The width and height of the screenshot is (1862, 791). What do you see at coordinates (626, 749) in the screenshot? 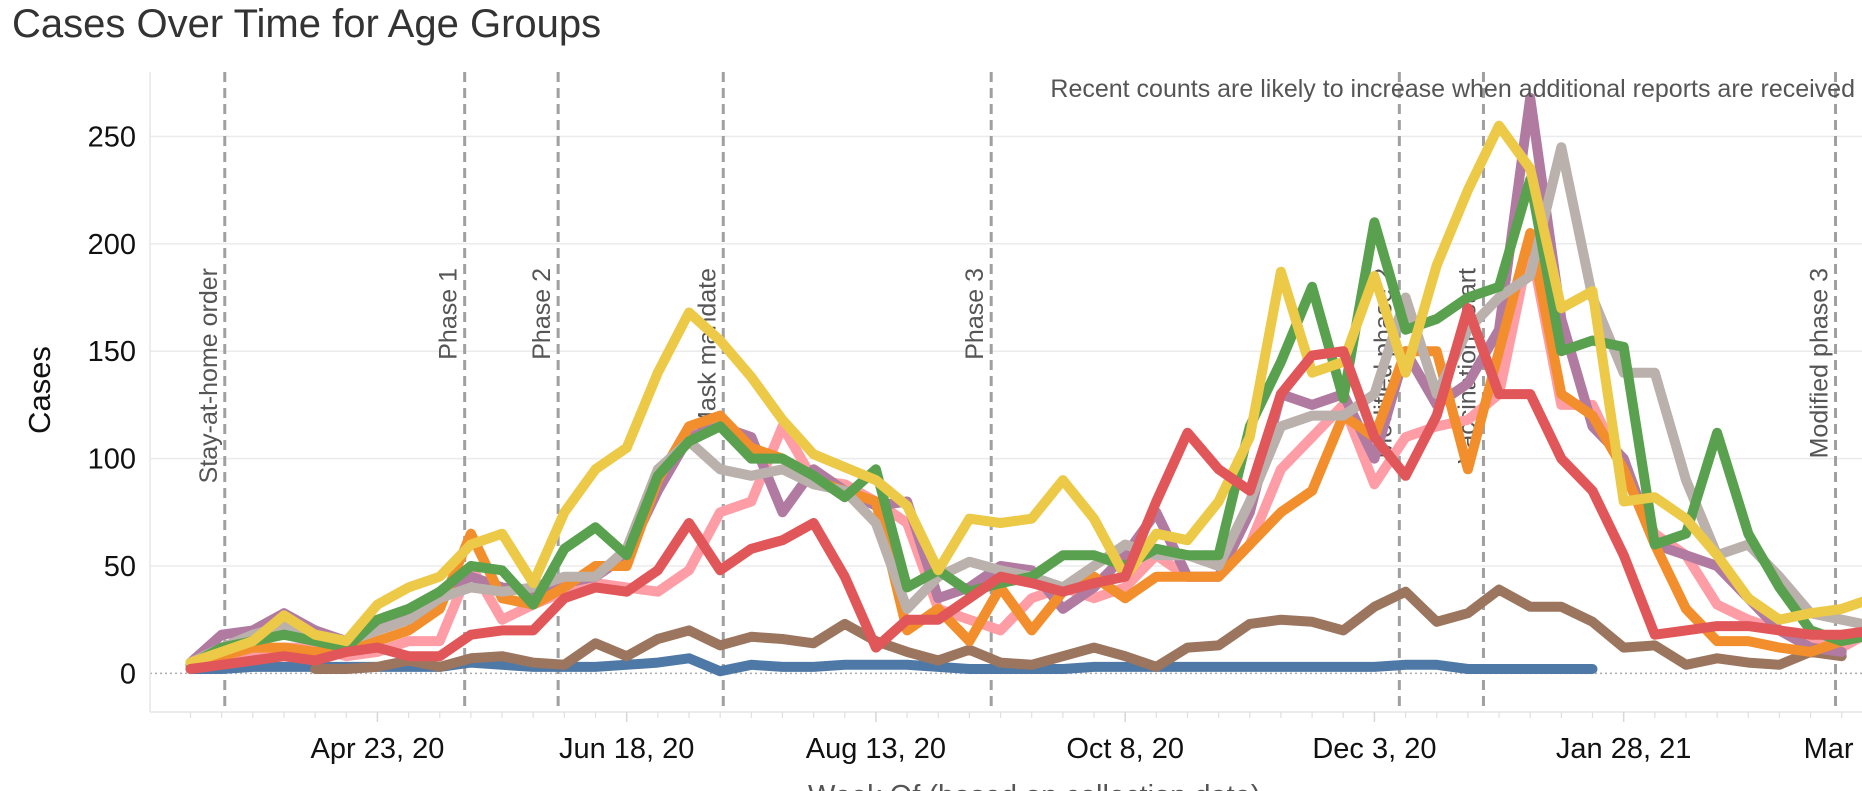
I see `x-tick-label: Jun 18, 20` at bounding box center [626, 749].